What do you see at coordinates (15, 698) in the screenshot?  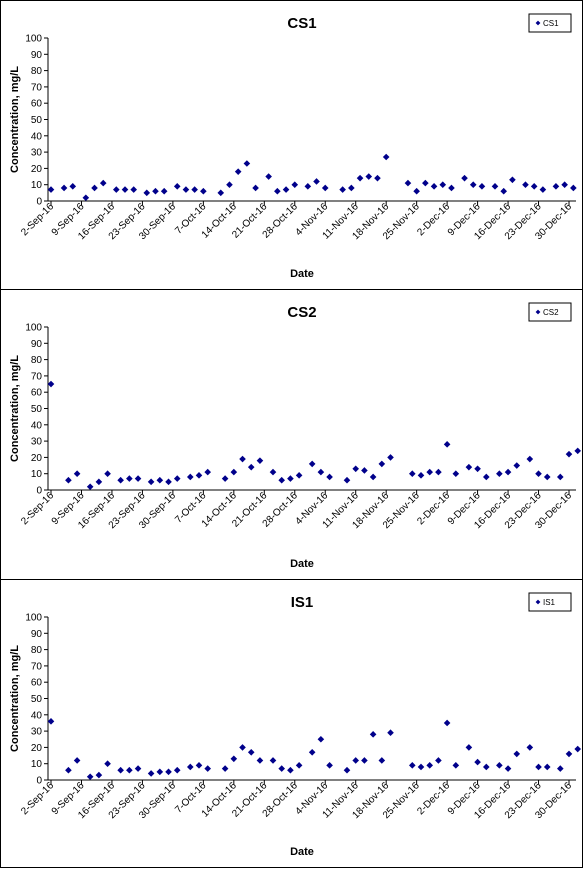 I see `y-axis-label: Concentration, mg/L` at bounding box center [15, 698].